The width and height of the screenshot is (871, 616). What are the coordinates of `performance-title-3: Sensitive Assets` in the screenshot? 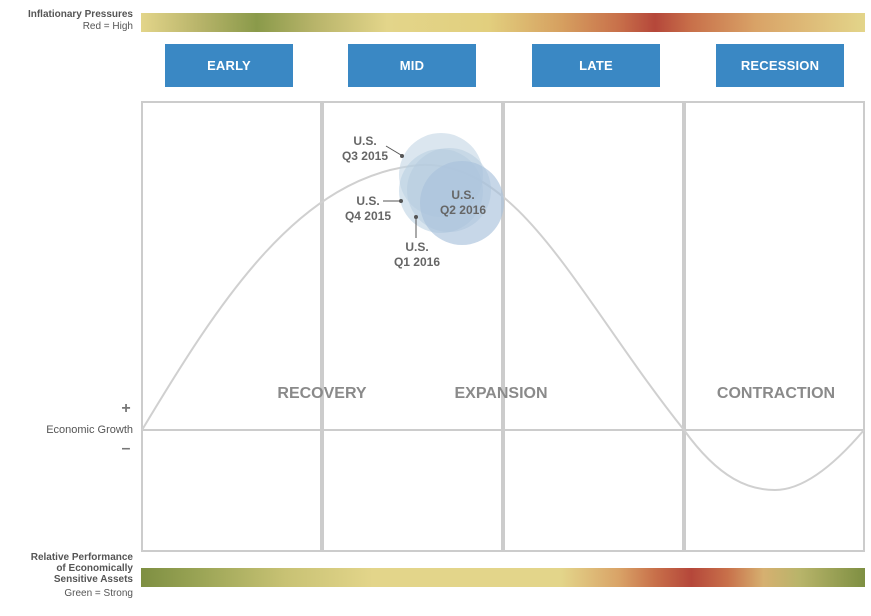 It's located at (93, 579).